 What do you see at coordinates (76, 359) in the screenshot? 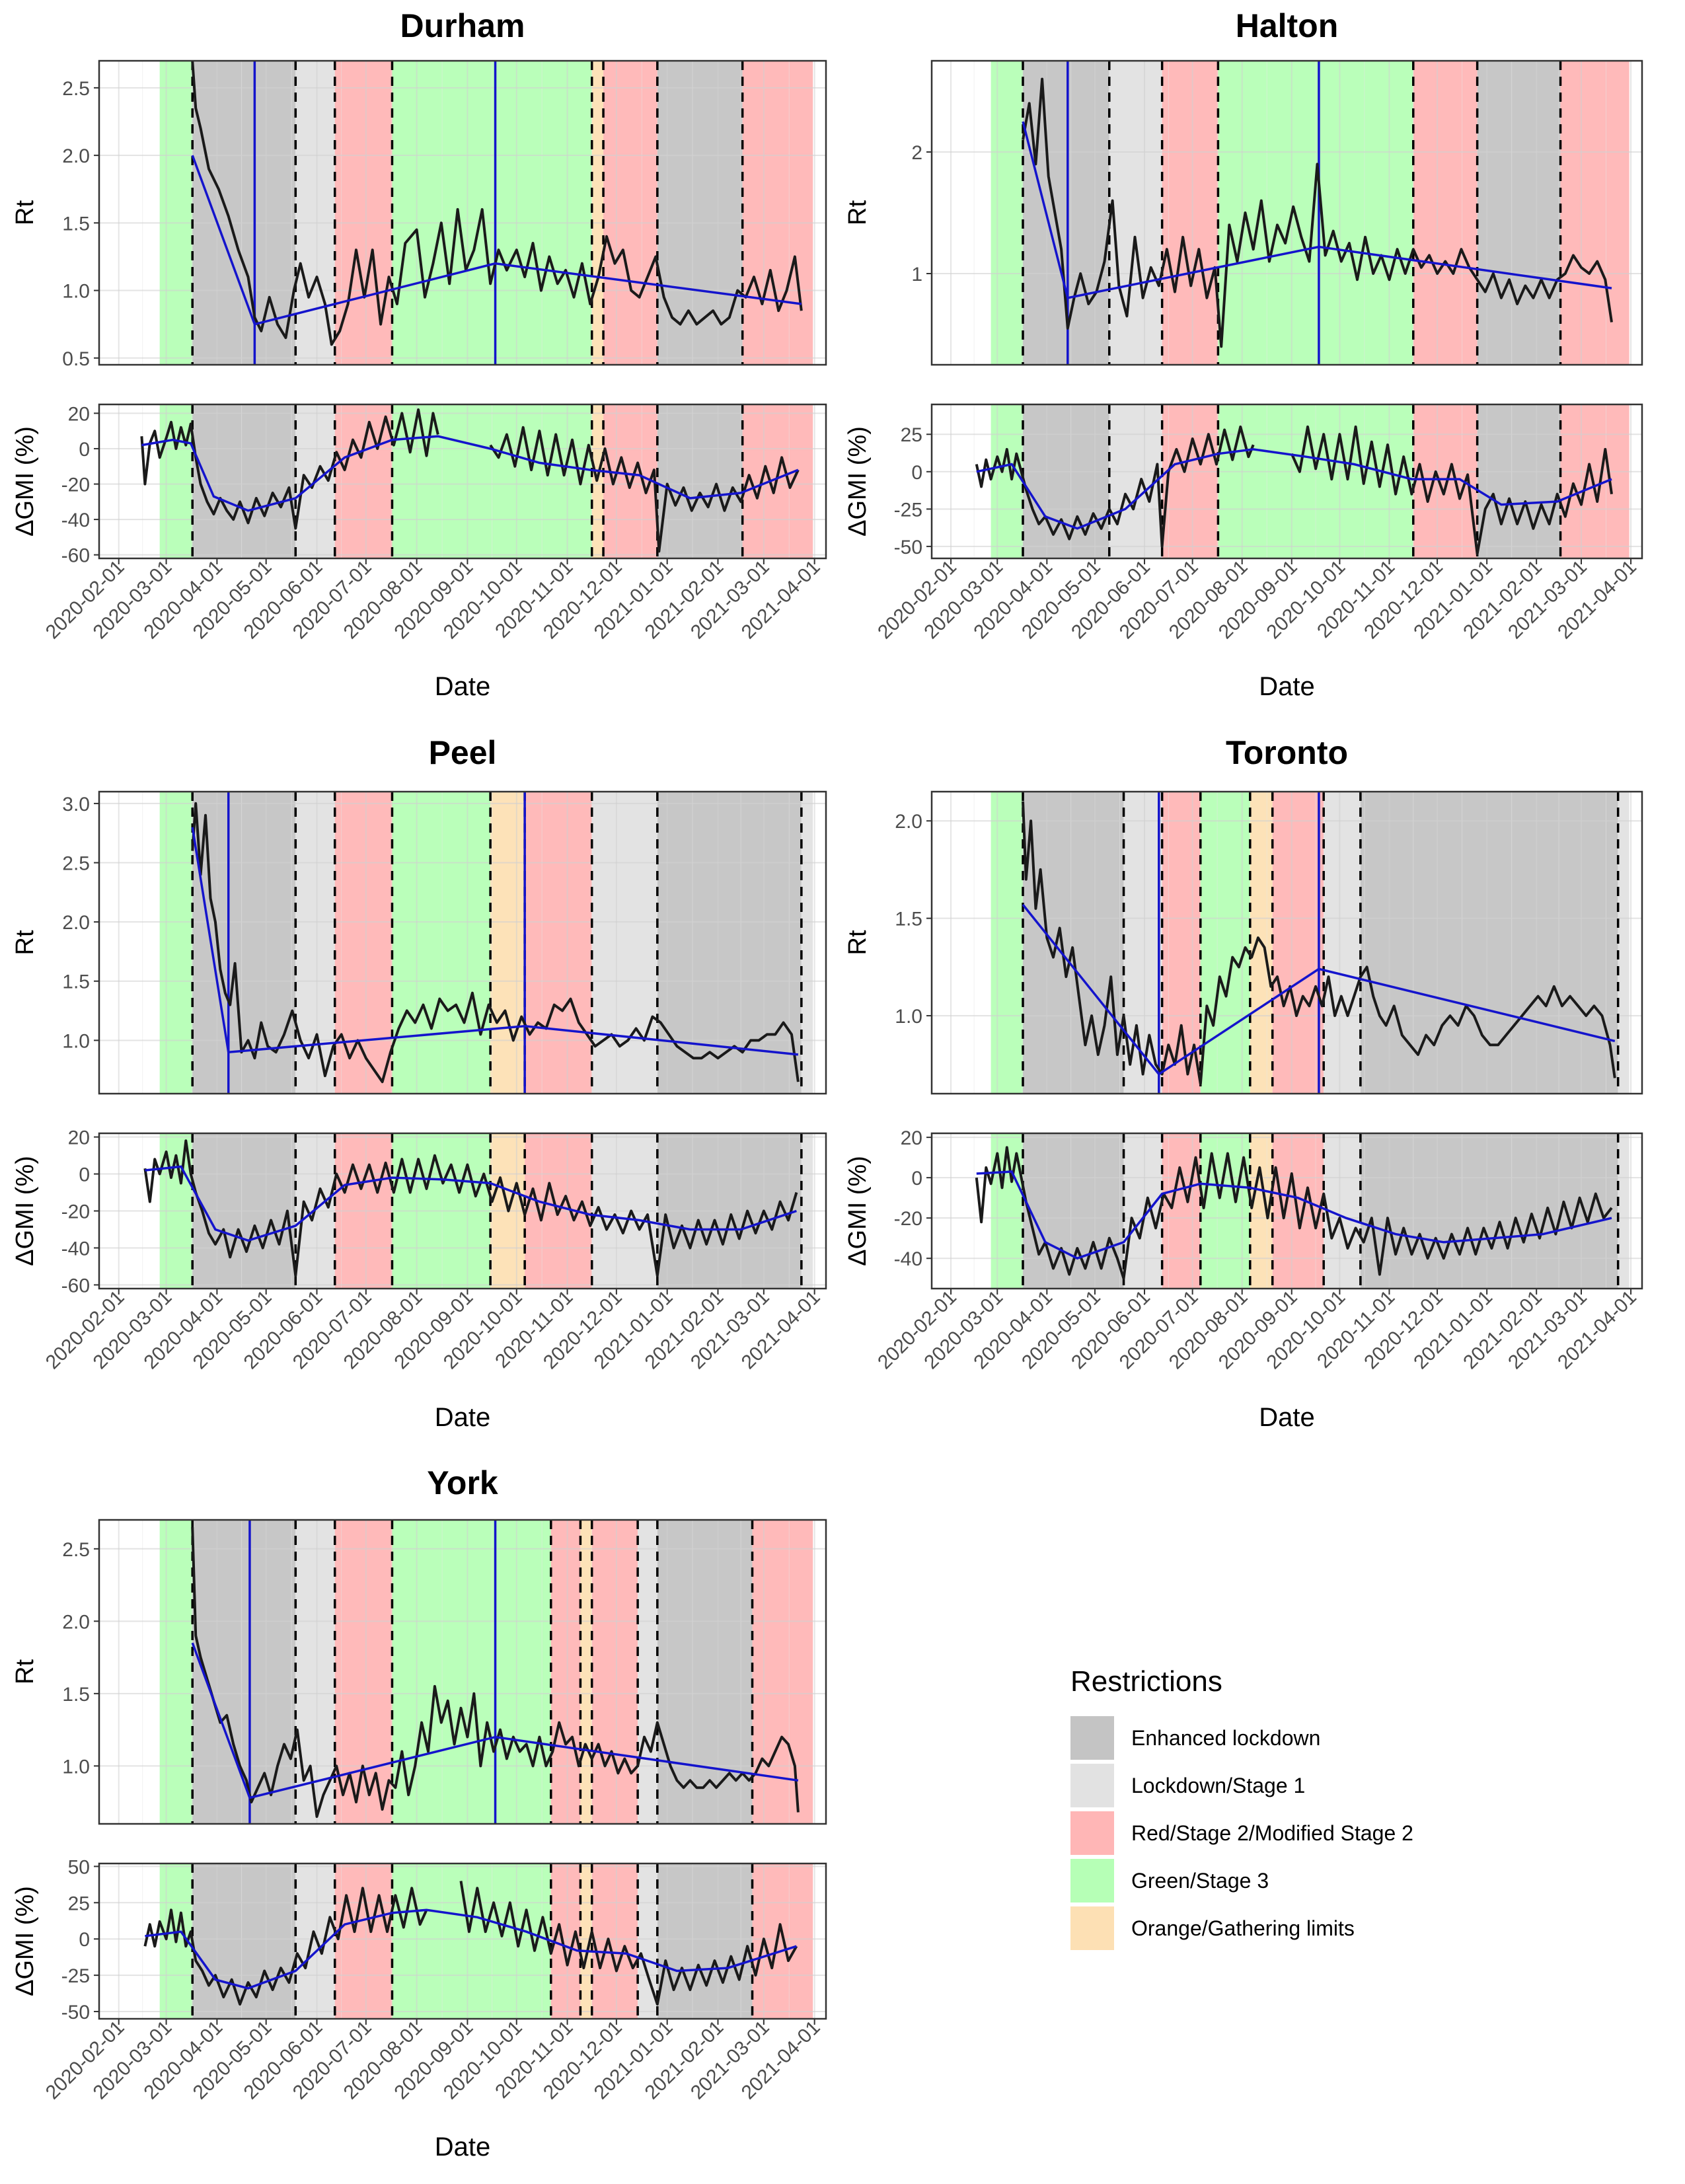
I see `y-tick-label: 0.5` at bounding box center [76, 359].